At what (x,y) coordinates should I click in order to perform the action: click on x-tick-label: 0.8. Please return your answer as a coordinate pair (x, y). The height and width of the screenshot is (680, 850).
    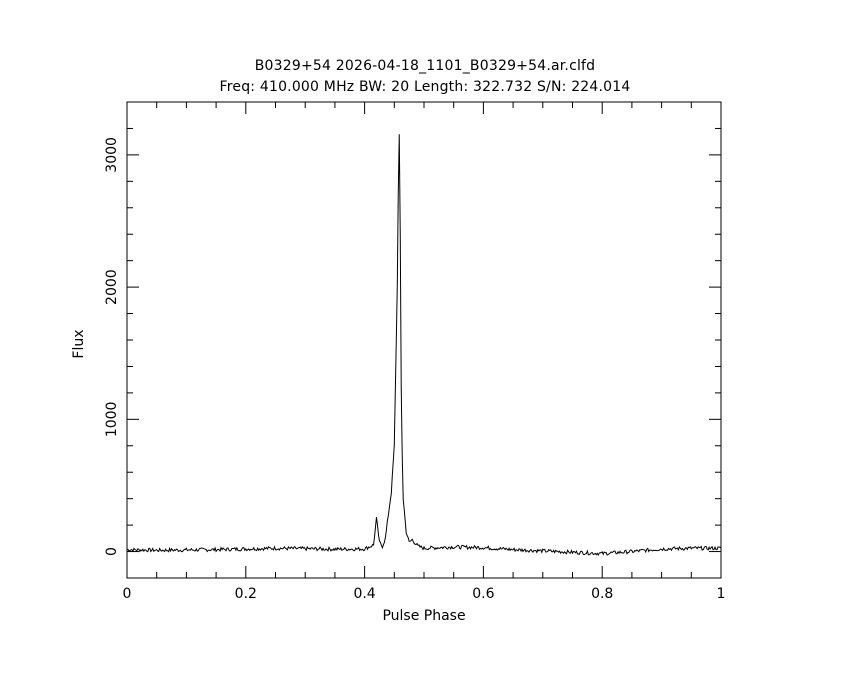
    Looking at the image, I should click on (602, 594).